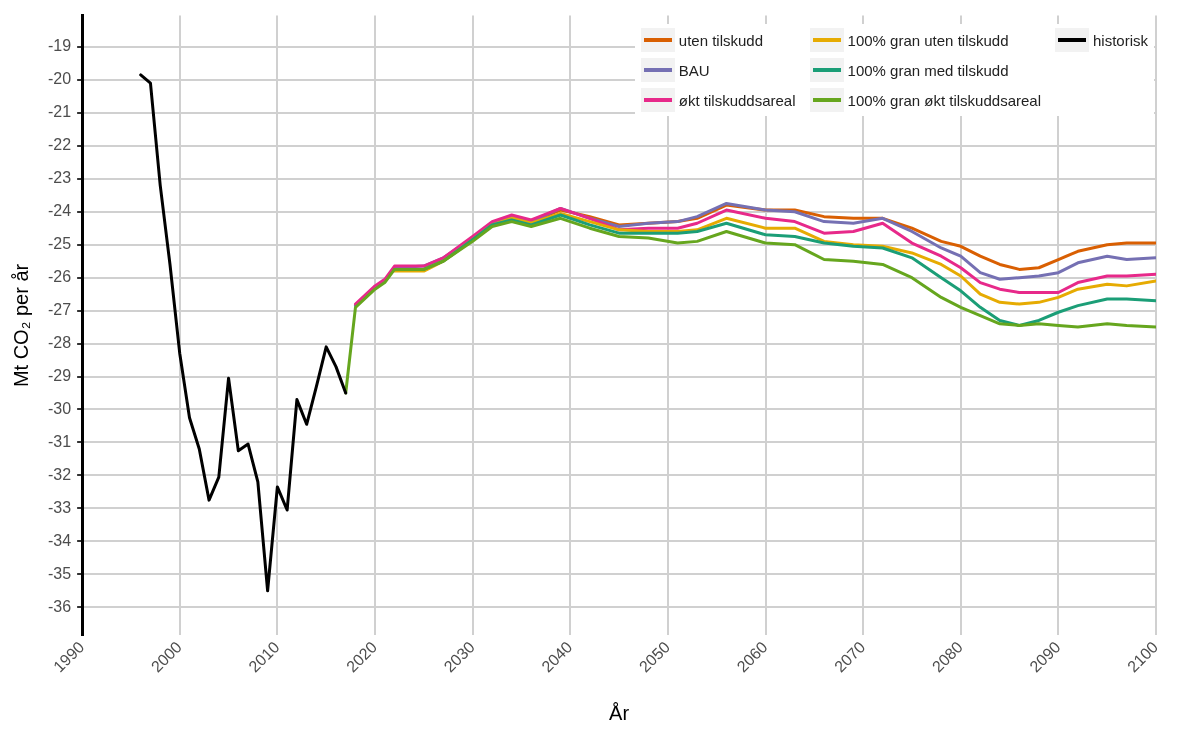 The image size is (1182, 734). Describe the element at coordinates (944, 100) in the screenshot. I see `legend-label: 100% gran økt tilskuddsareal` at that location.